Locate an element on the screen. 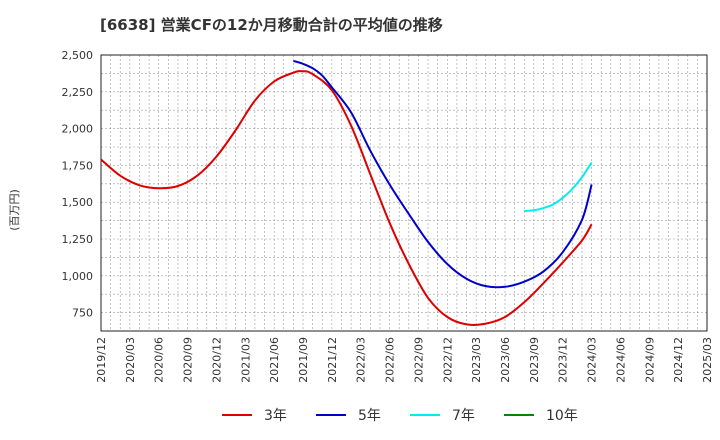 The height and width of the screenshot is (440, 720). x-tick-label: 2022/06 is located at coordinates (390, 360).